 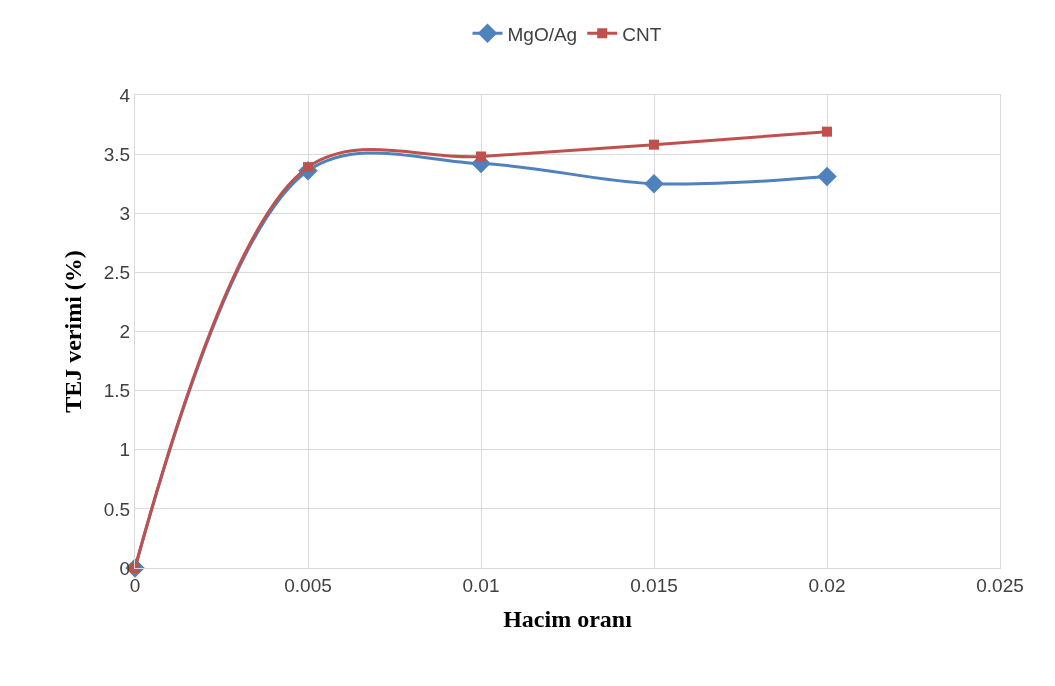 I want to click on y-tick-label: 0.5, so click(x=117, y=509).